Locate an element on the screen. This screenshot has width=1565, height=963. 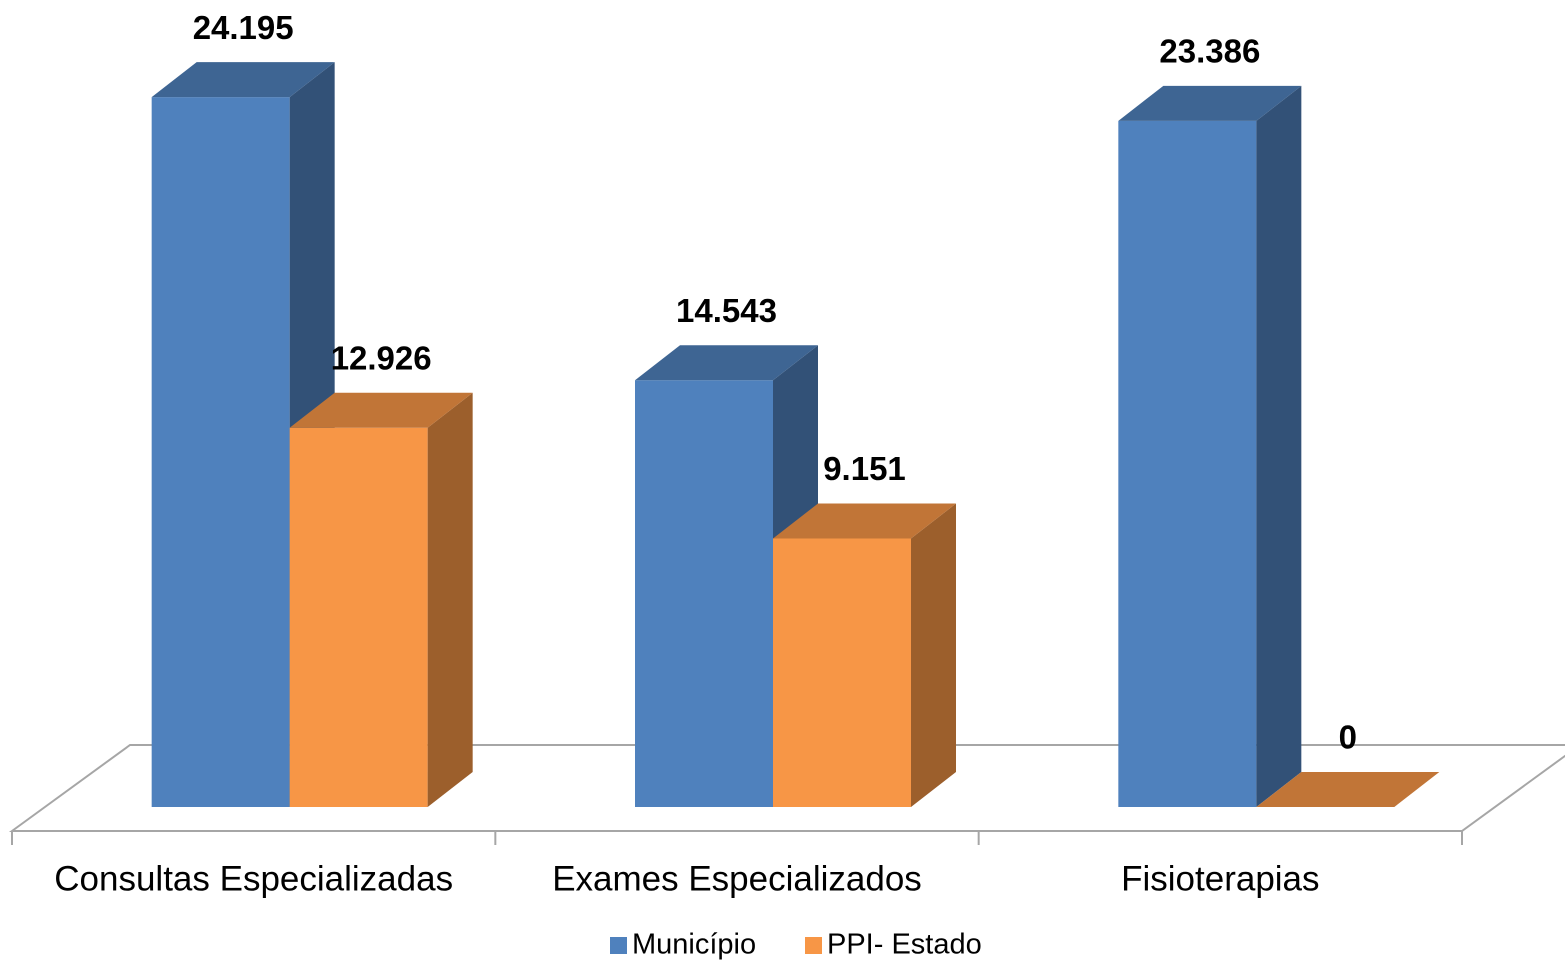
value-label: 14.543 is located at coordinates (726, 310).